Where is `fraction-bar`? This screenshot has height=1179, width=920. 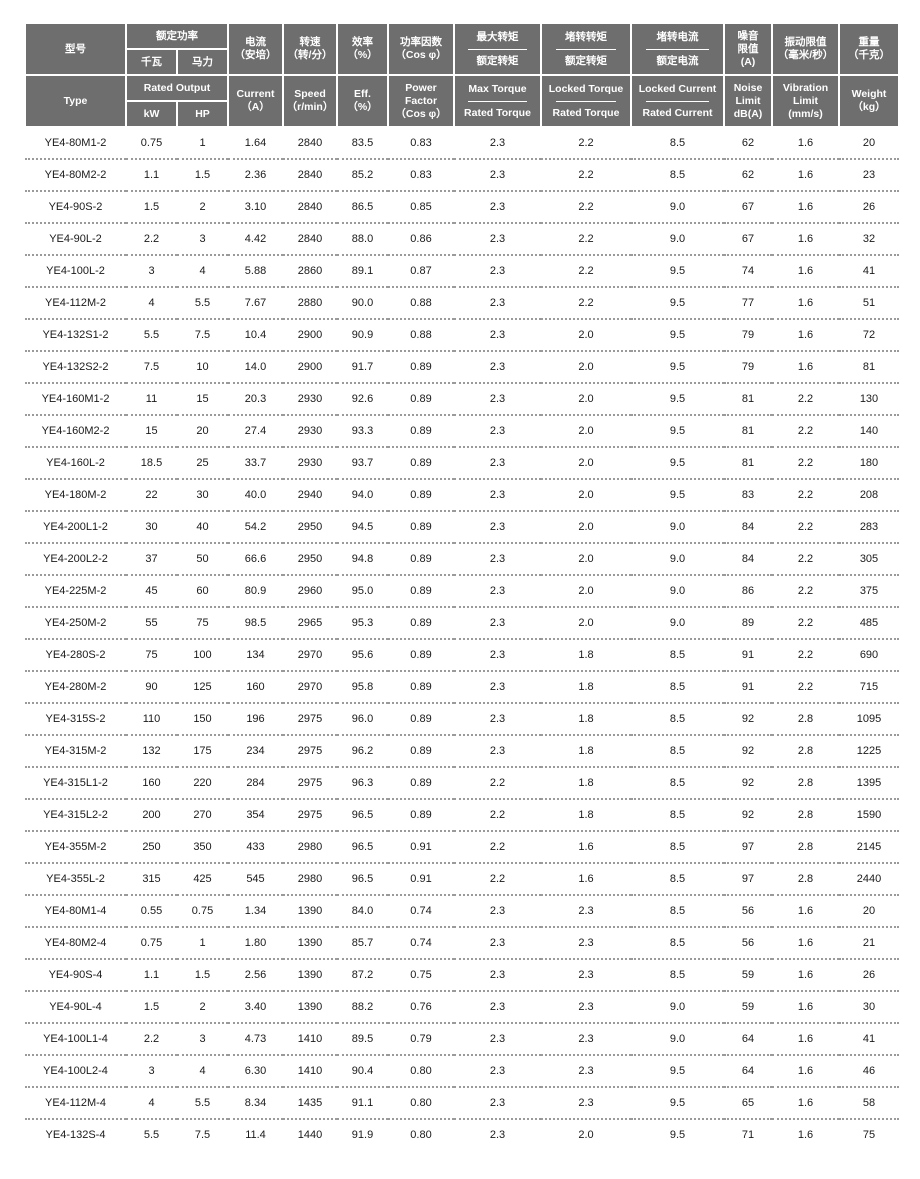 fraction-bar is located at coordinates (586, 101).